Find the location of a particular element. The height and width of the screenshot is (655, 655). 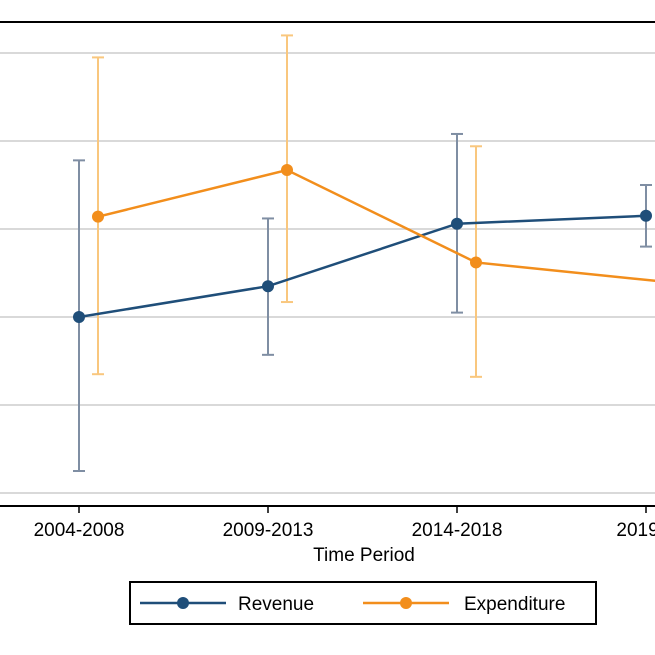

legend-revenue-marker is located at coordinates (183, 603).